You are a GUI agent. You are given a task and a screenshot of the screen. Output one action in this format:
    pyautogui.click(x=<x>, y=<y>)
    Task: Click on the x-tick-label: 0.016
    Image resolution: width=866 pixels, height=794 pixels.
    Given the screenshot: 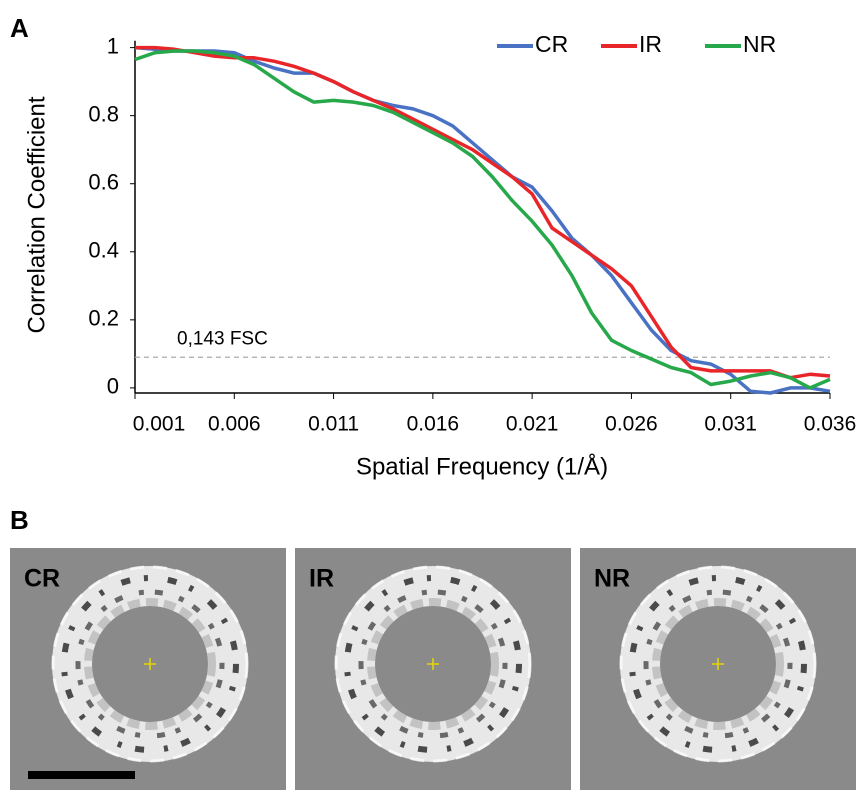 What is the action you would take?
    pyautogui.click(x=433, y=424)
    